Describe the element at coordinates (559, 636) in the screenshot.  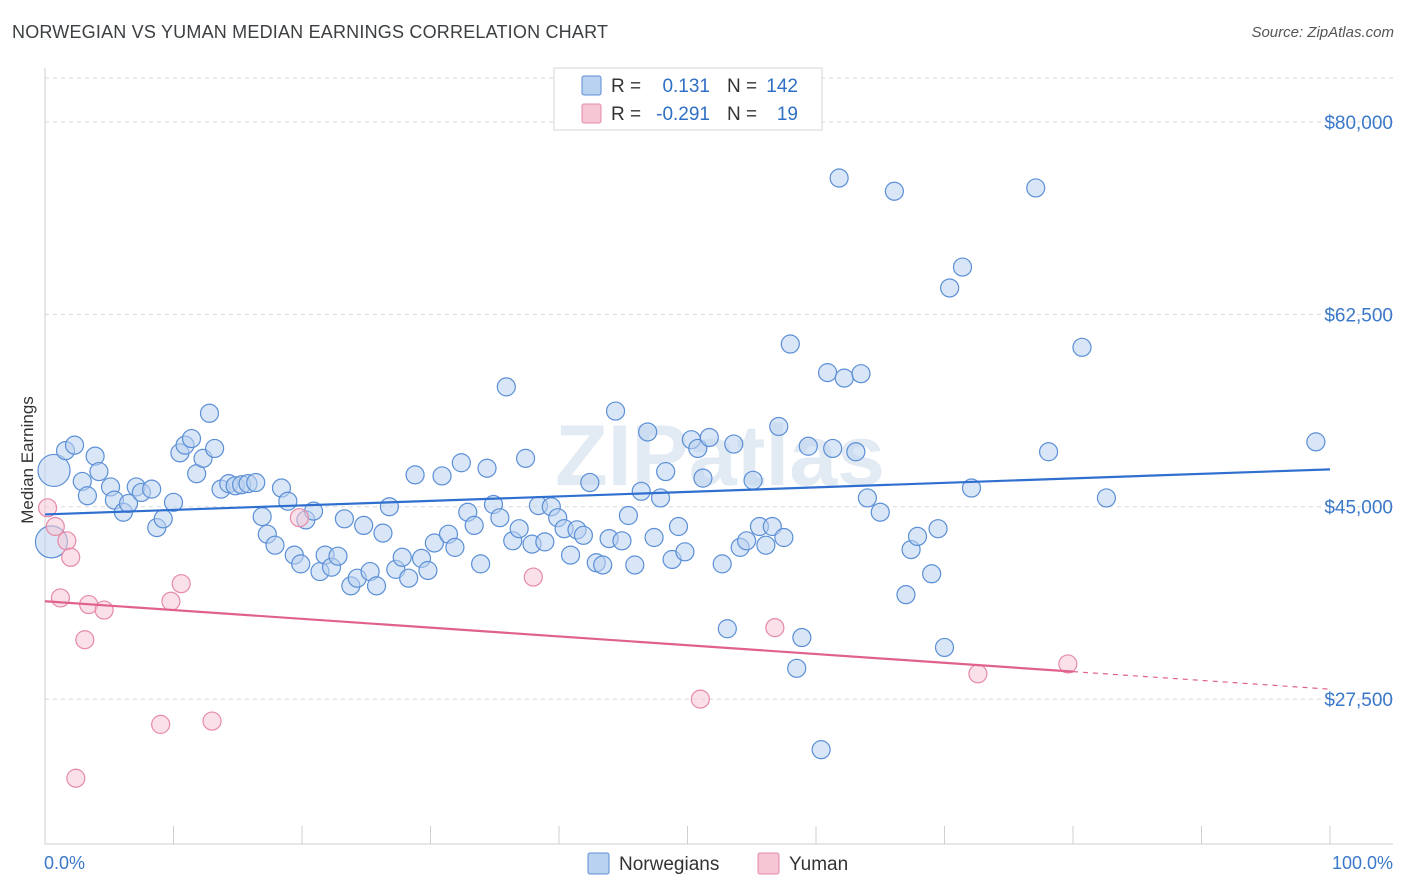
I see `yuman-trend-line` at that location.